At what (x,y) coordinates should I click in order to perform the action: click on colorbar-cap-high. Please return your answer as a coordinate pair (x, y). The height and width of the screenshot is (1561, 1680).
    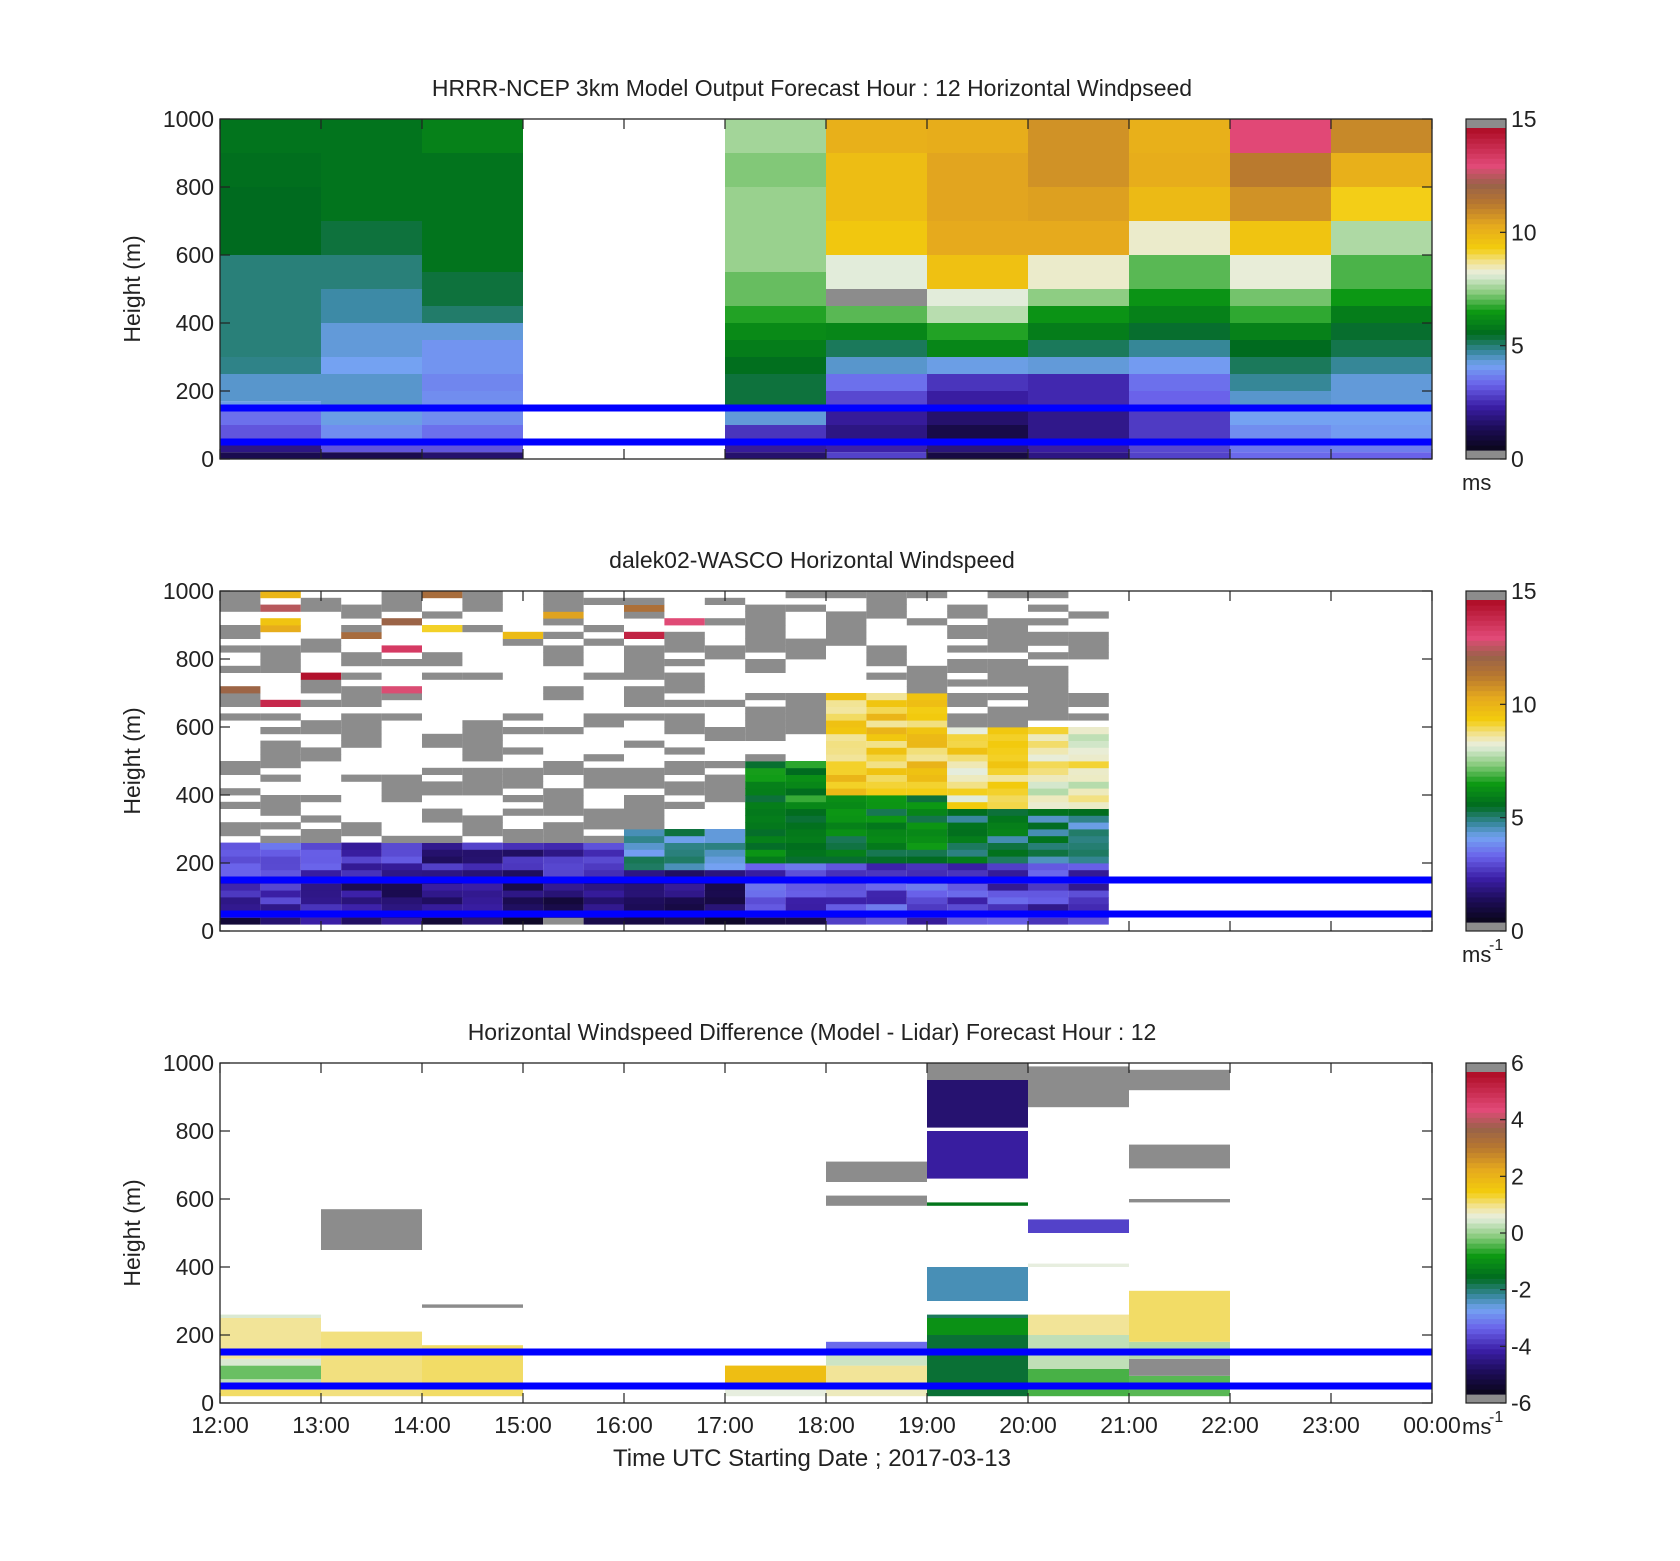
    Looking at the image, I should click on (1486, 123).